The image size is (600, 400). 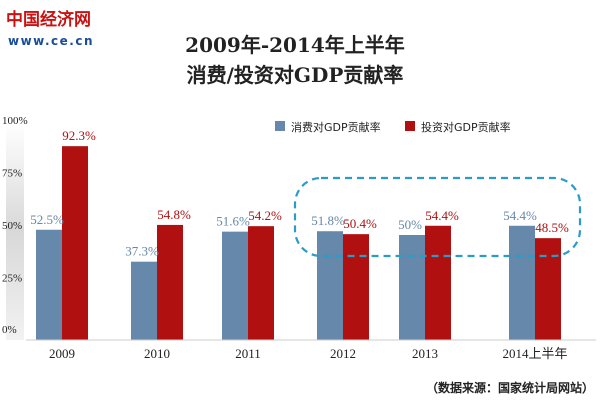 I want to click on bar-consumption-2010, so click(x=144, y=300).